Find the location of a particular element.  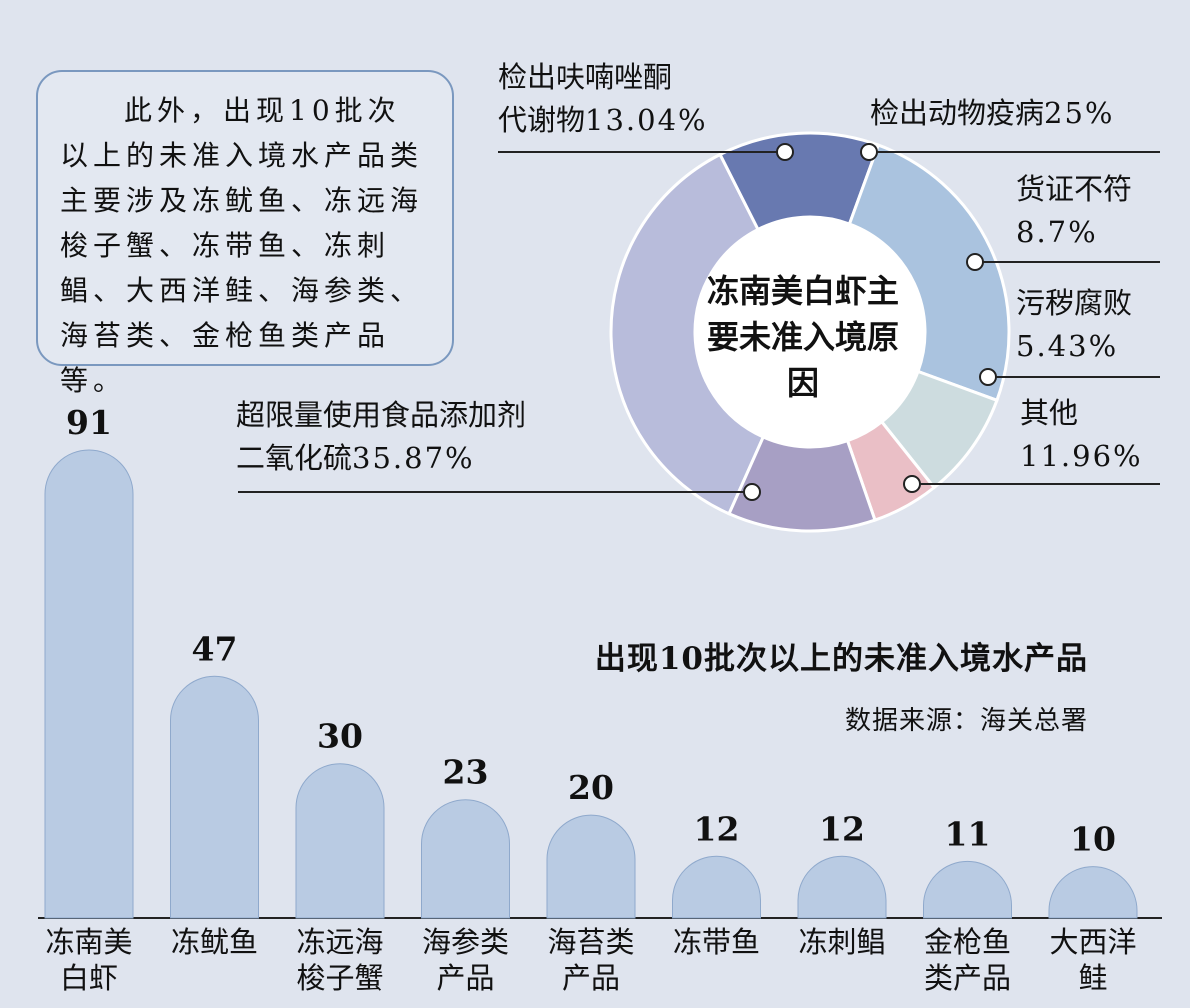

callout-so2-line1: 超限量使用食品添加剂 is located at coordinates (381, 415).